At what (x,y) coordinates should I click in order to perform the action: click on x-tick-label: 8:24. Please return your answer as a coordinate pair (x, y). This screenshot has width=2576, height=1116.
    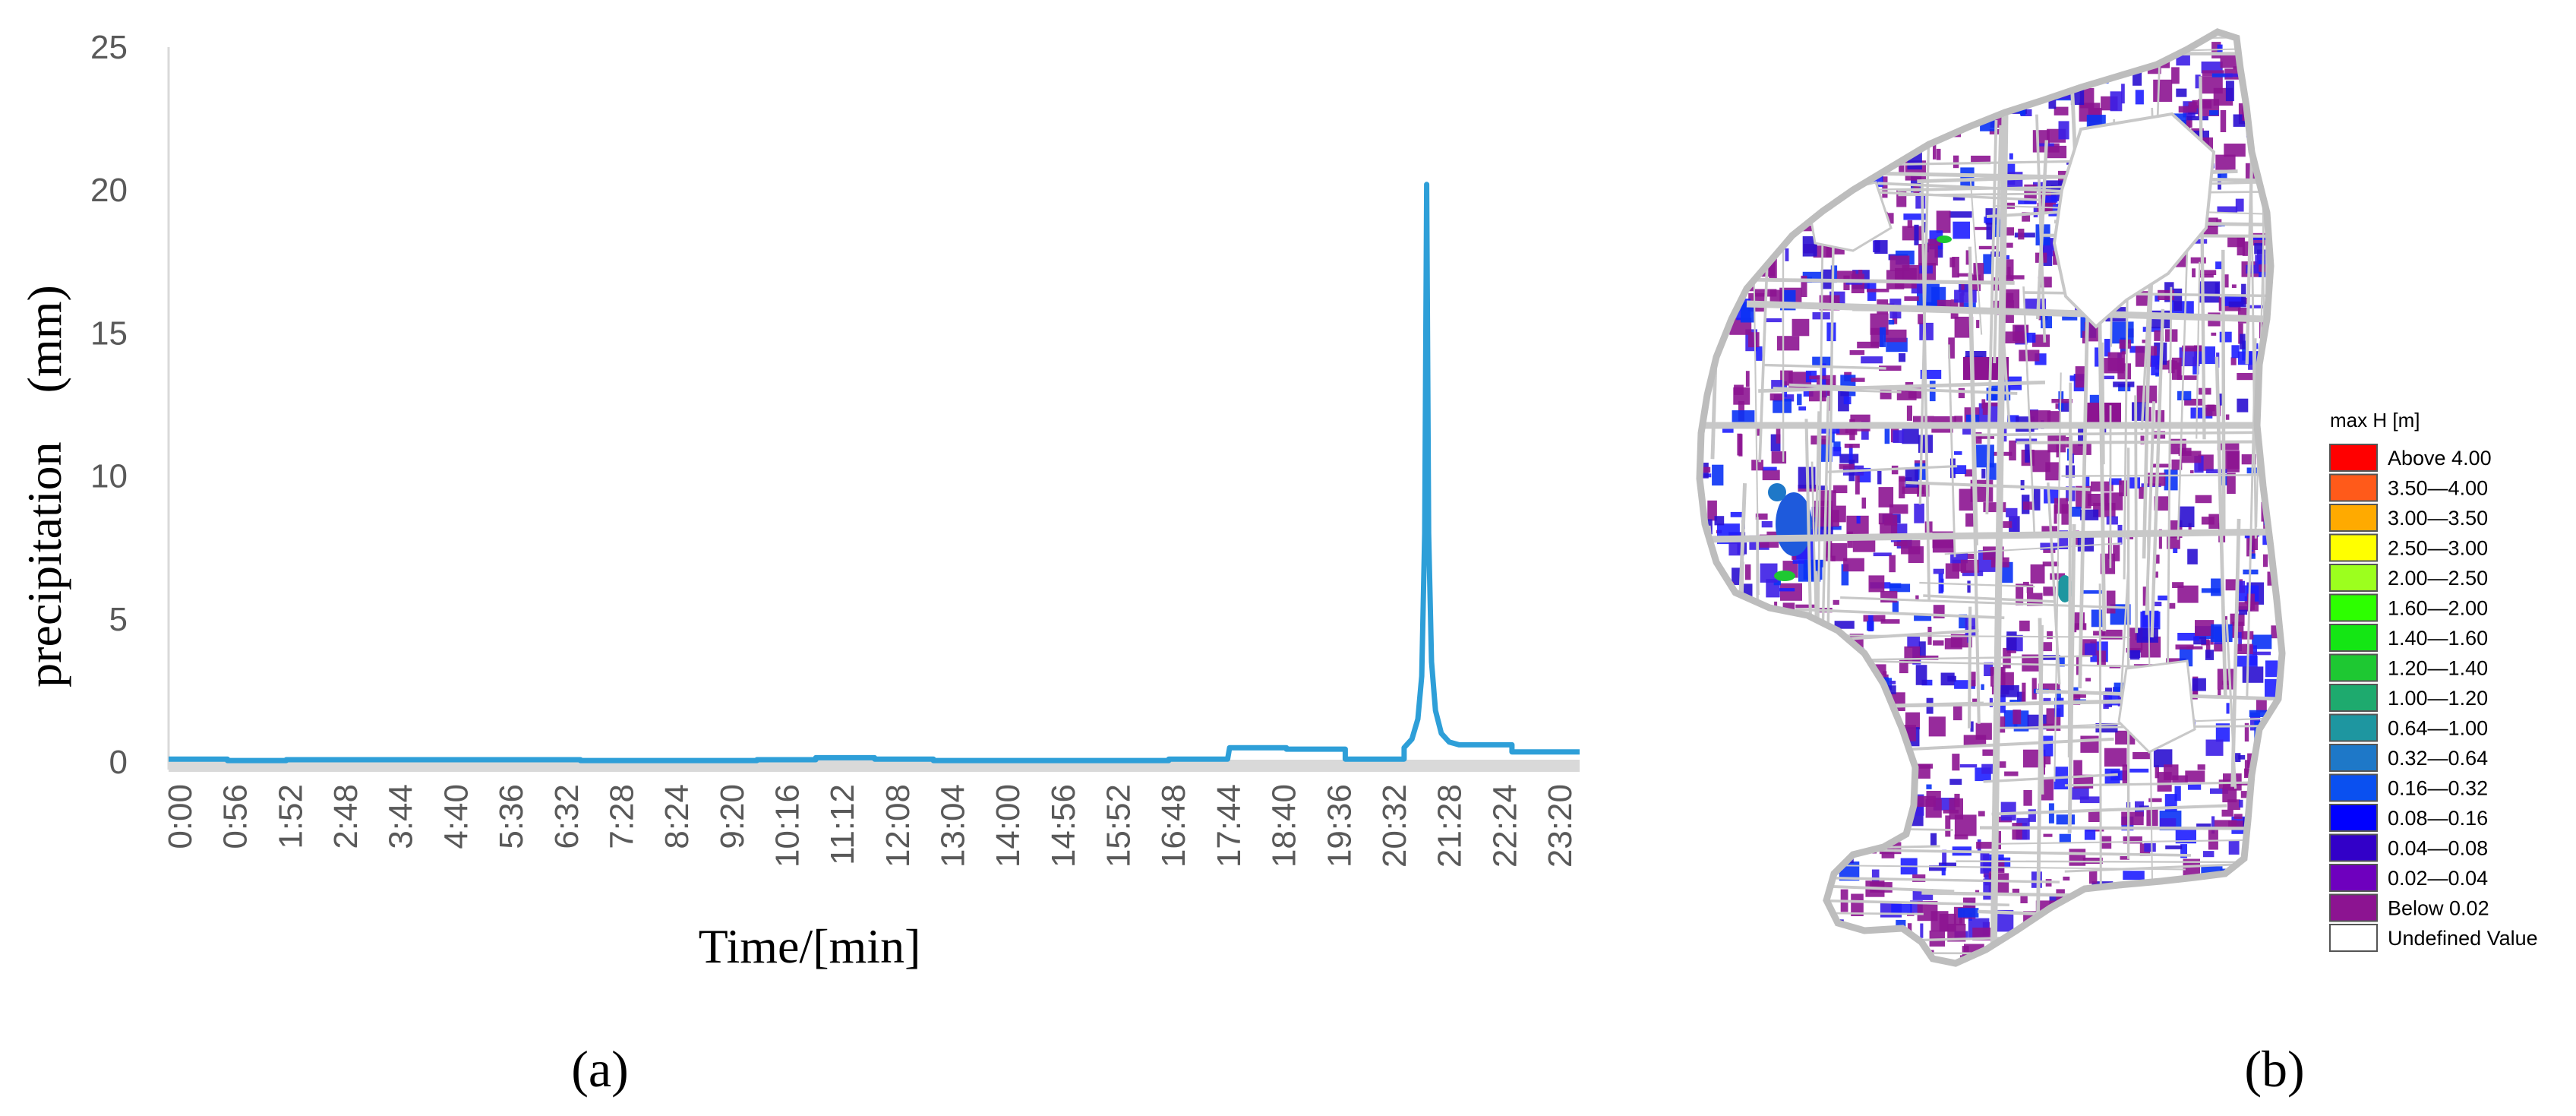
    Looking at the image, I should click on (677, 816).